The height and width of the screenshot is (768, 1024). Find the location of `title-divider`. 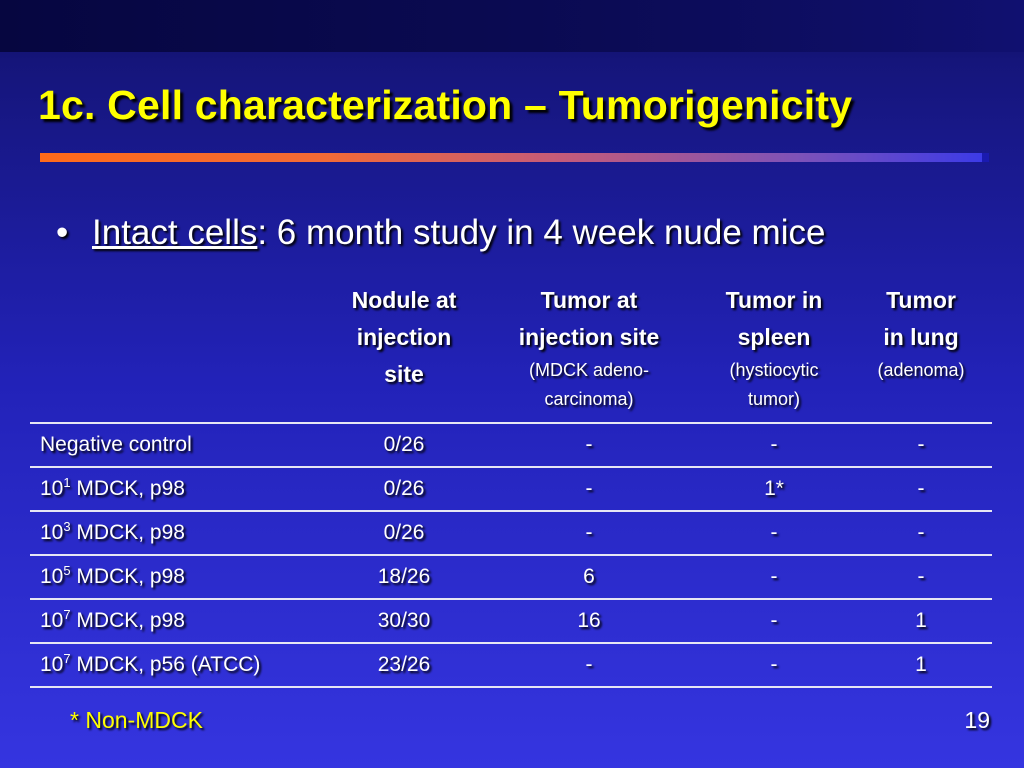

title-divider is located at coordinates (514, 157).